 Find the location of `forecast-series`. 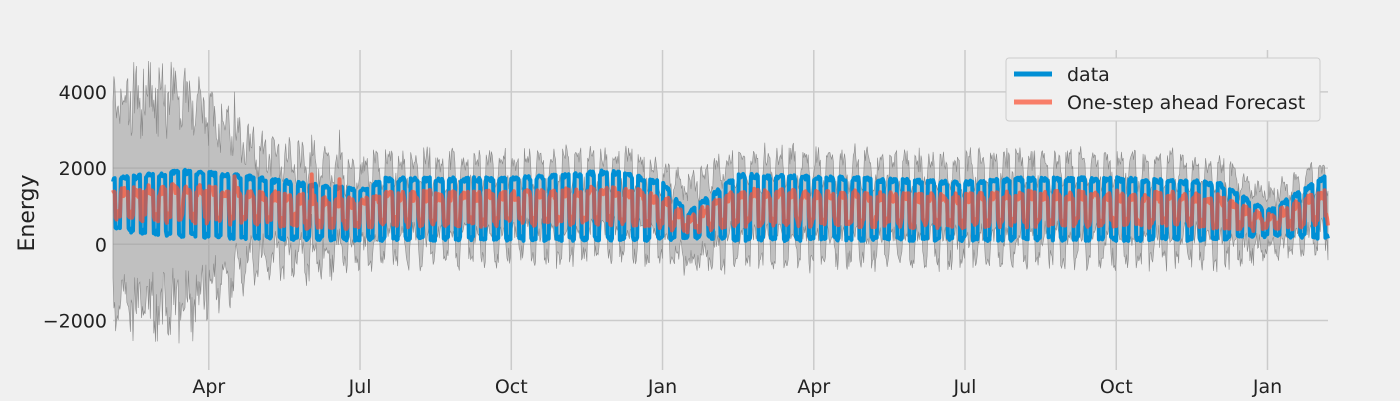

forecast-series is located at coordinates (720, 203).